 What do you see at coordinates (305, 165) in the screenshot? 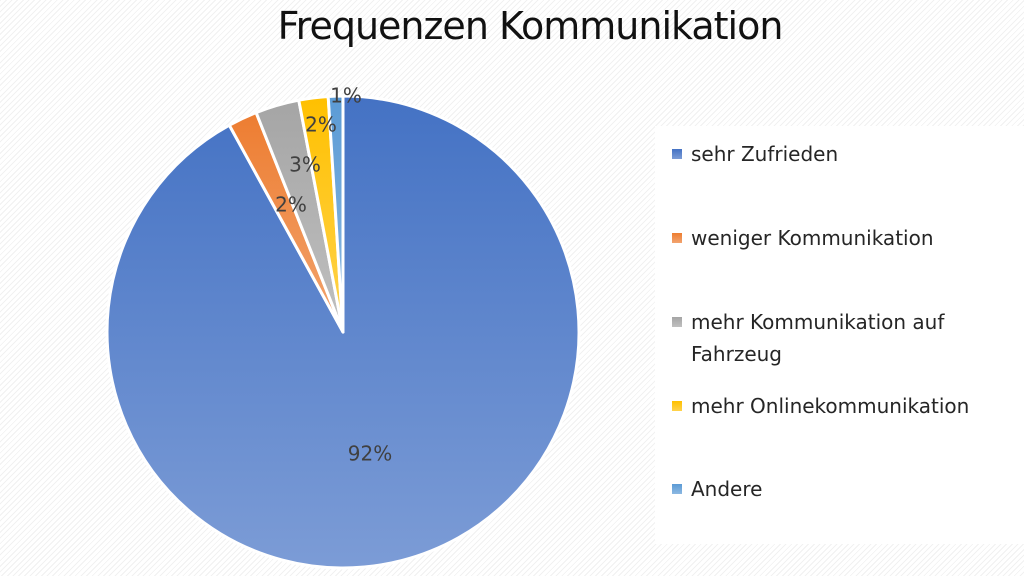
I see `data-label-3: 3%` at bounding box center [305, 165].